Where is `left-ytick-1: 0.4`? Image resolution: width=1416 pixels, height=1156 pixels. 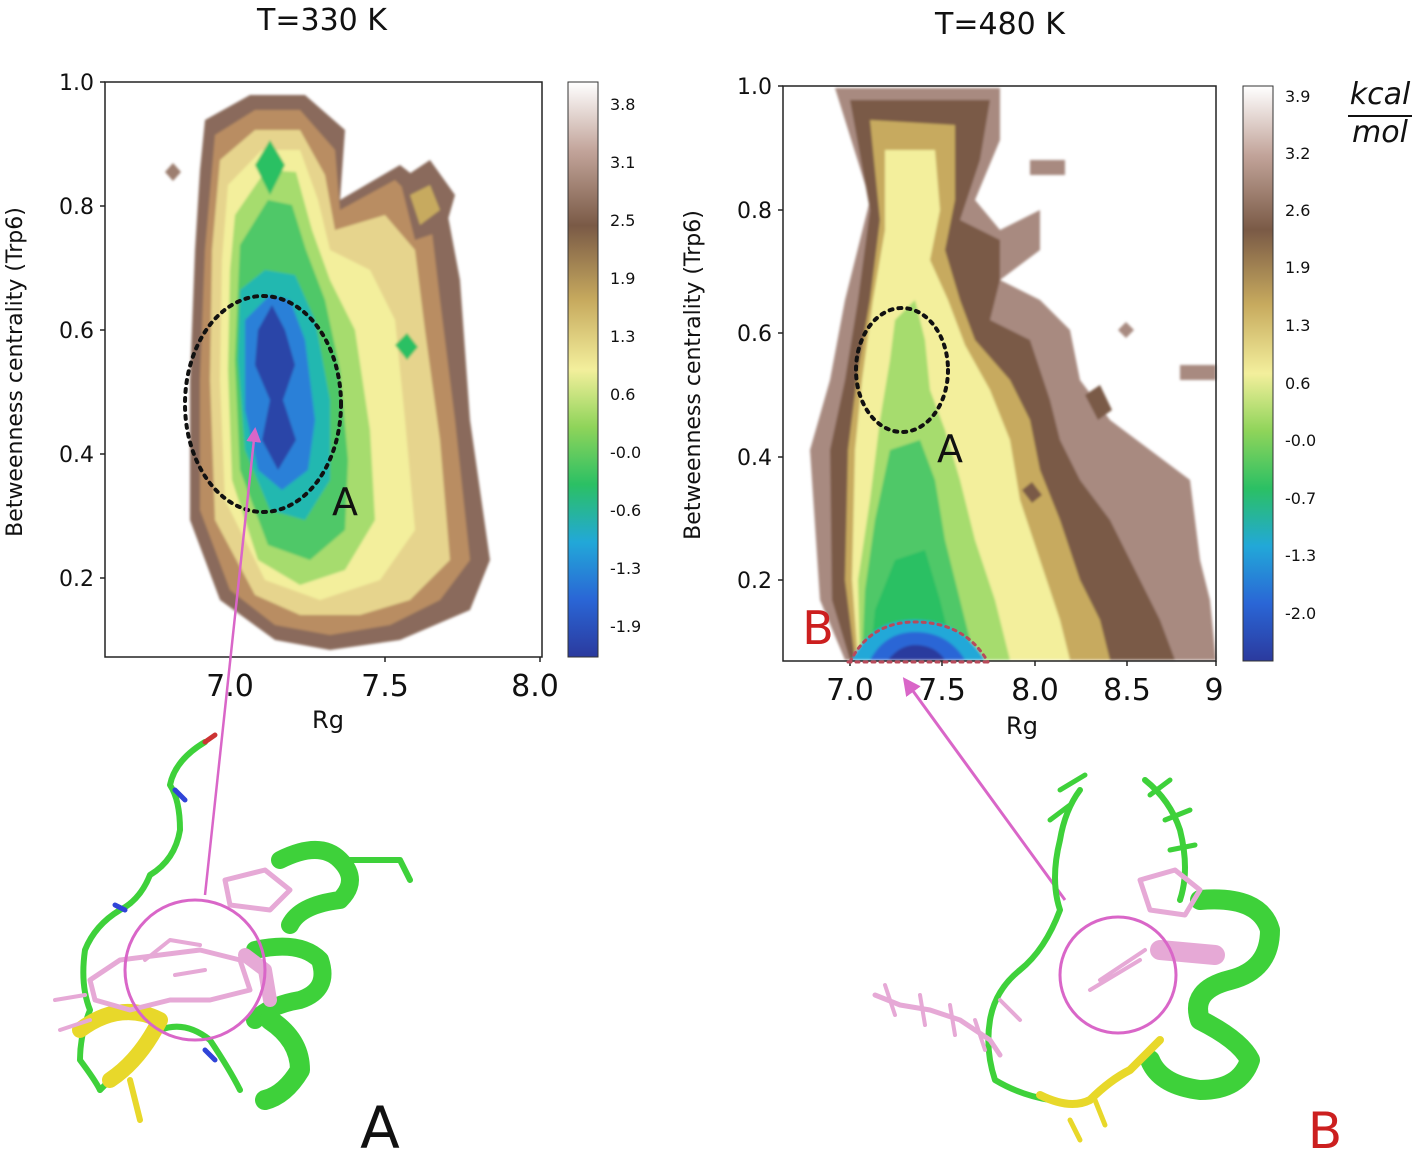
left-ytick-1: 0.4 is located at coordinates (76, 455).